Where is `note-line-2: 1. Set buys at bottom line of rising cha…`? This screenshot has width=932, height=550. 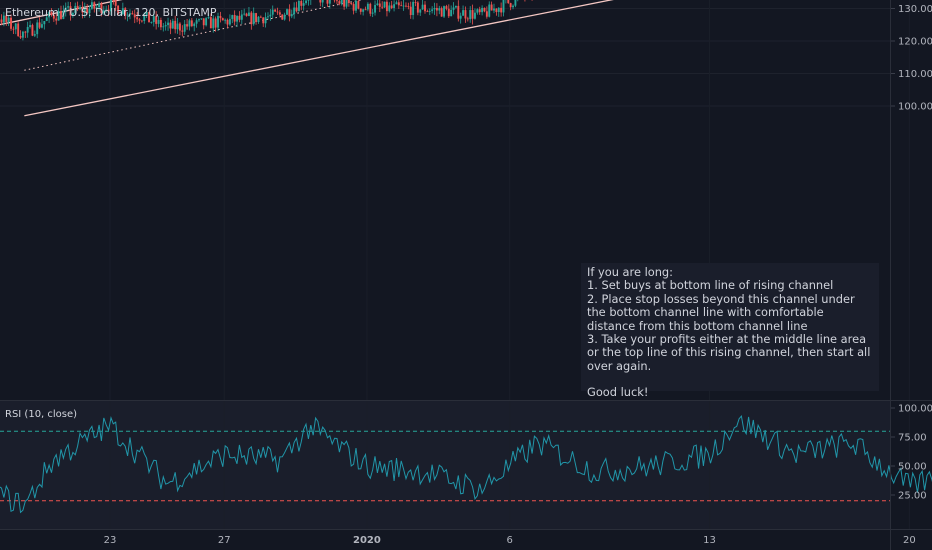 note-line-2: 1. Set buys at bottom line of rising cha… is located at coordinates (710, 285).